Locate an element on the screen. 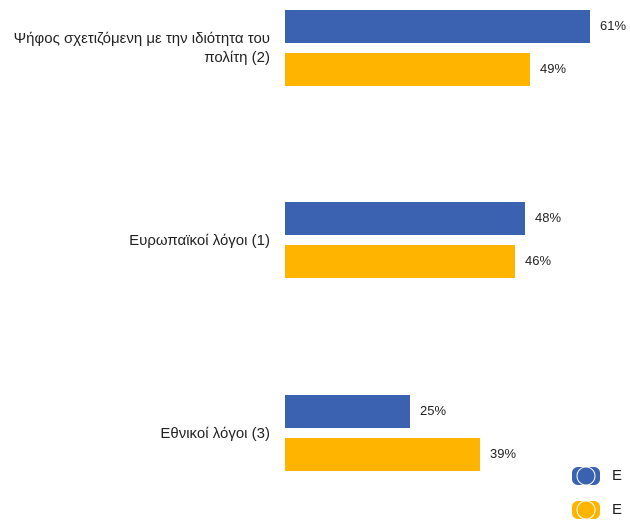 Image resolution: width=630 pixels, height=522 pixels. category-label: Εθνικοί λόγοι (3) is located at coordinates (215, 433).